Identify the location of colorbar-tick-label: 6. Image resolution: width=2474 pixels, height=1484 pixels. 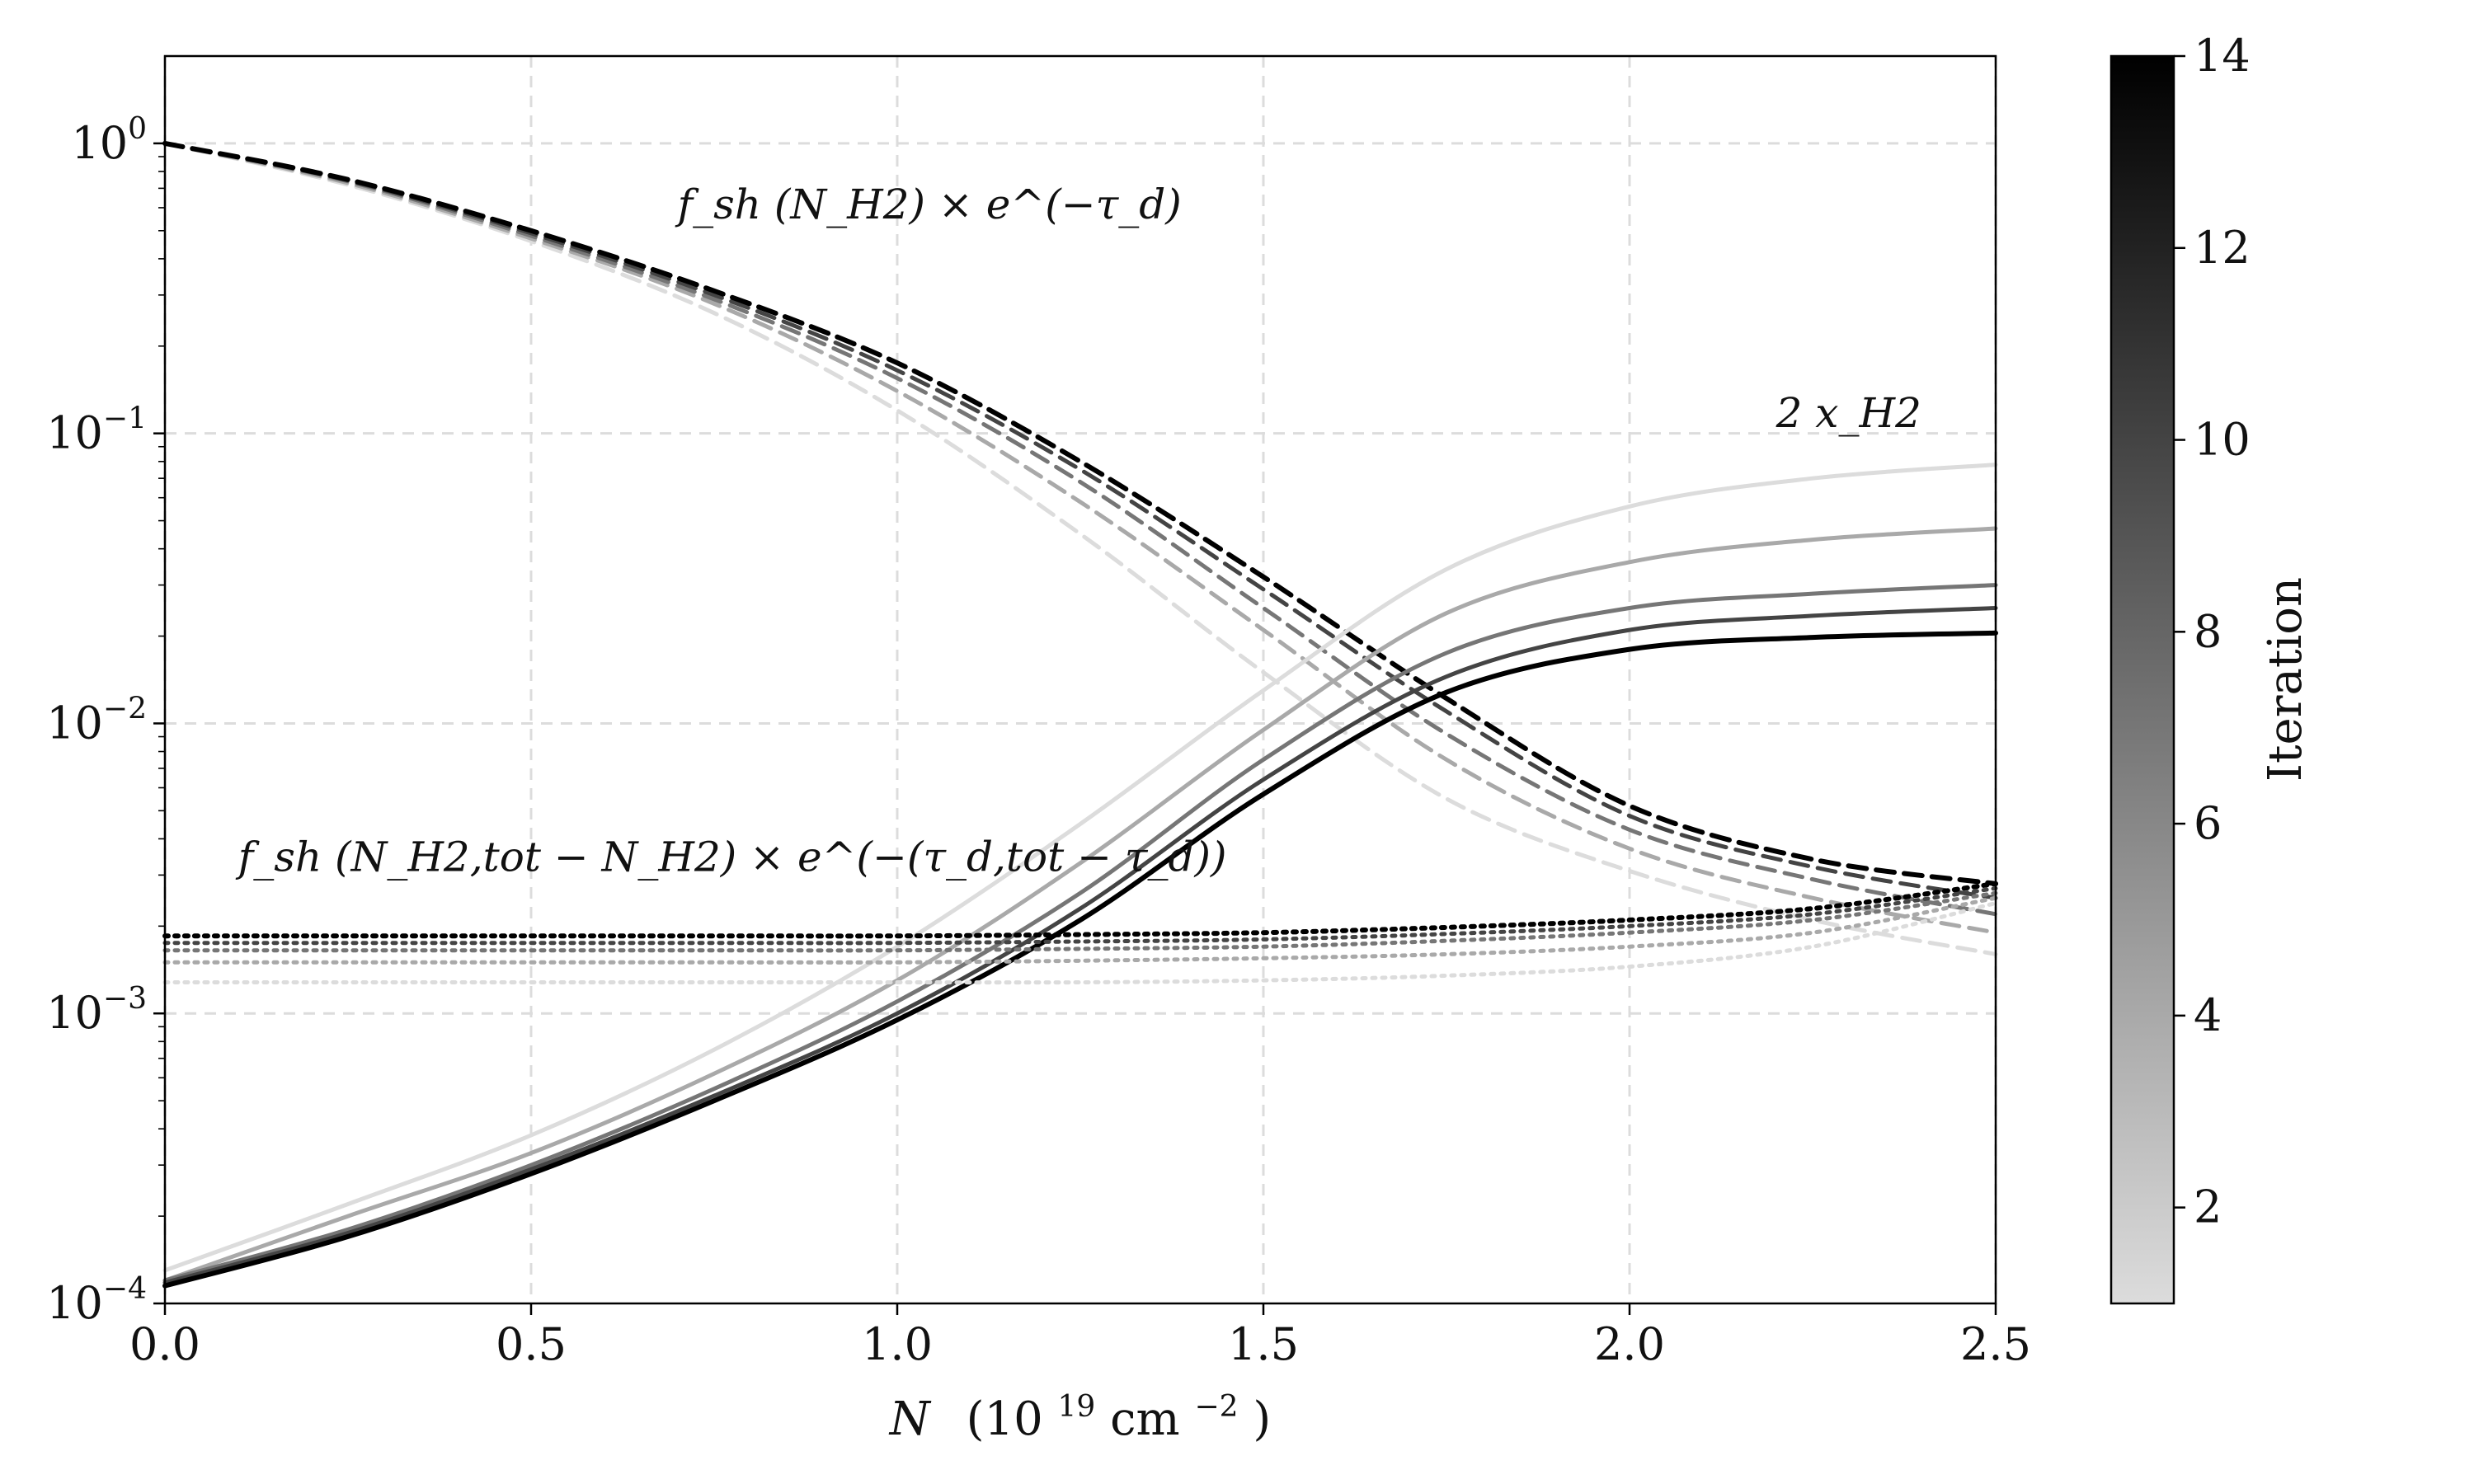
(2208, 823).